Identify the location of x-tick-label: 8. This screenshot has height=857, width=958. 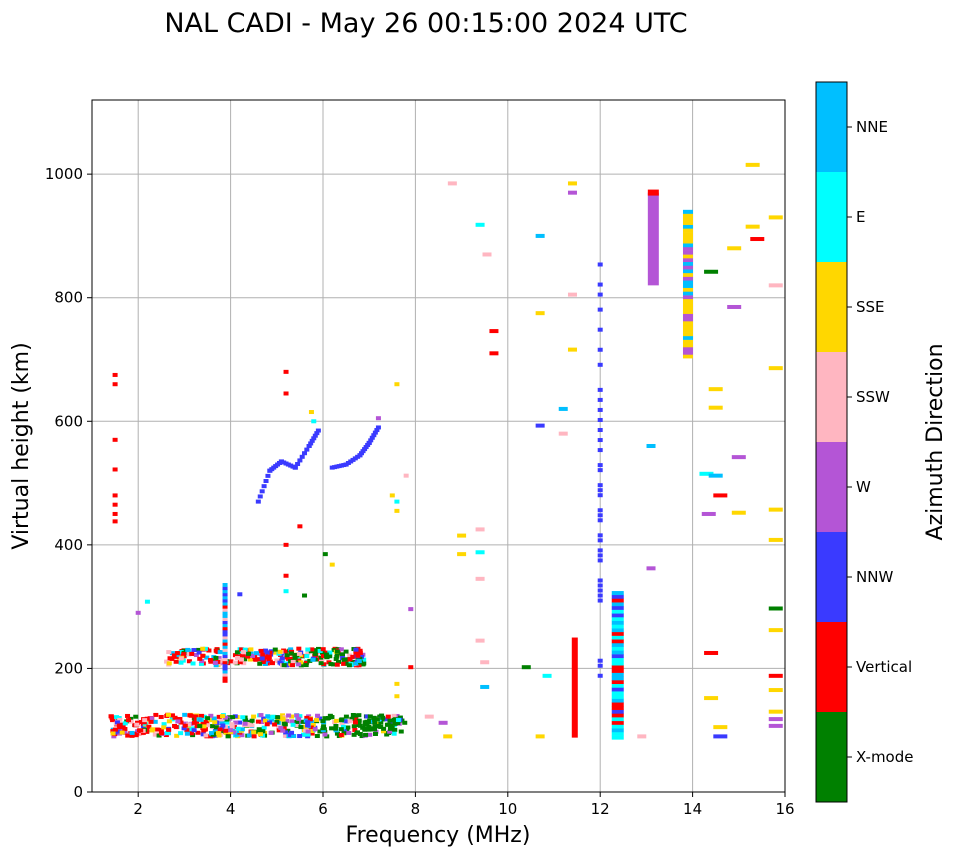
(416, 809).